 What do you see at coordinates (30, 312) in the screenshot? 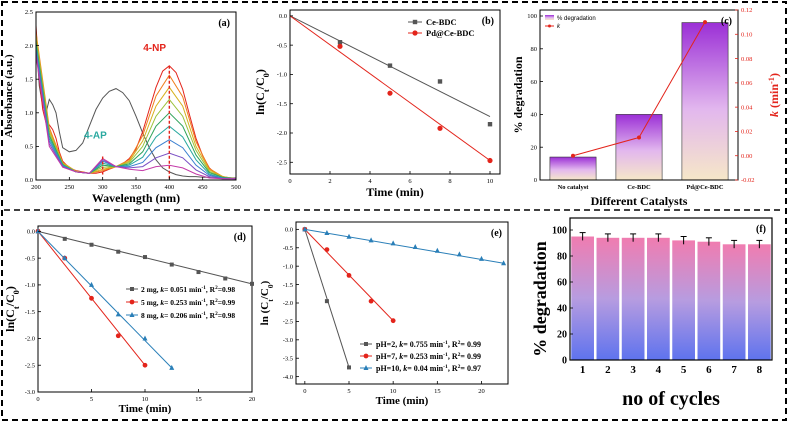
I see `y-tick-label: -1.5` at bounding box center [30, 312].